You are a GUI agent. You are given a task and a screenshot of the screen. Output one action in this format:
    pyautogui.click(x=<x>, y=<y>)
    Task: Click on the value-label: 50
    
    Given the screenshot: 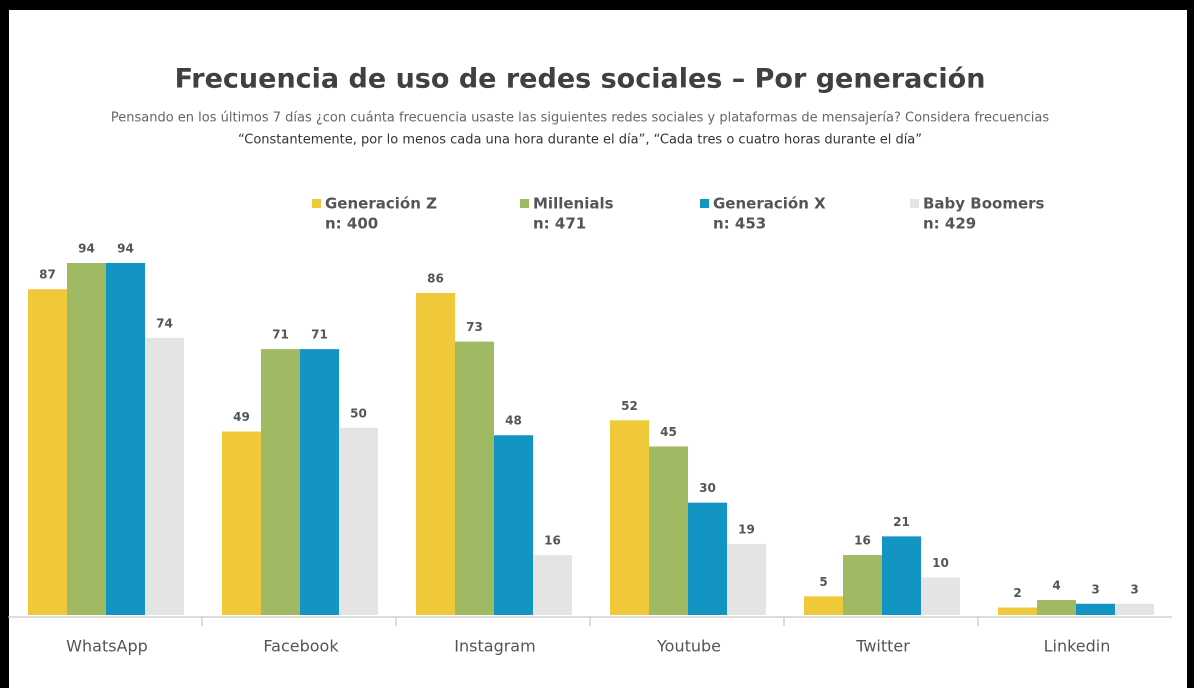 What is the action you would take?
    pyautogui.click(x=358, y=413)
    